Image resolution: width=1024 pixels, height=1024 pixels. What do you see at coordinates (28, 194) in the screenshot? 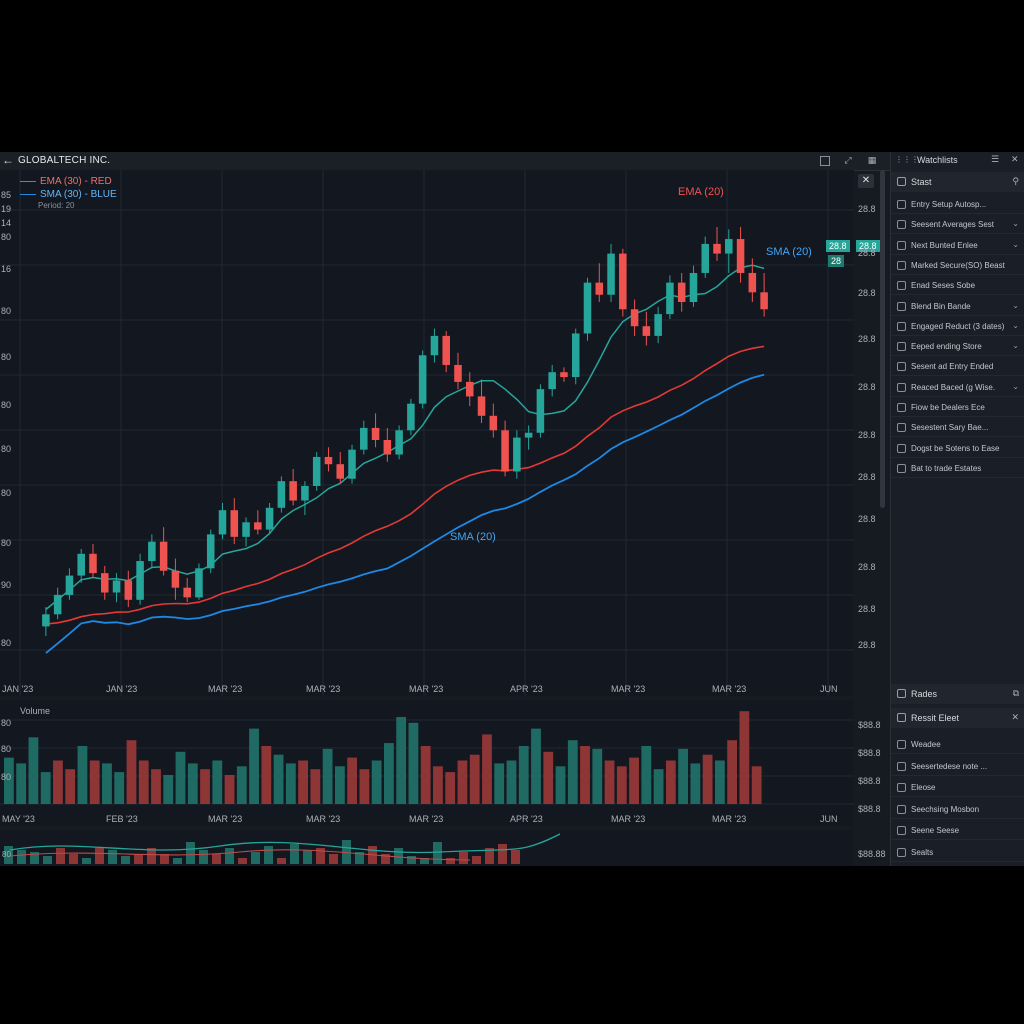
I see `legend-sma-swatch` at bounding box center [28, 194].